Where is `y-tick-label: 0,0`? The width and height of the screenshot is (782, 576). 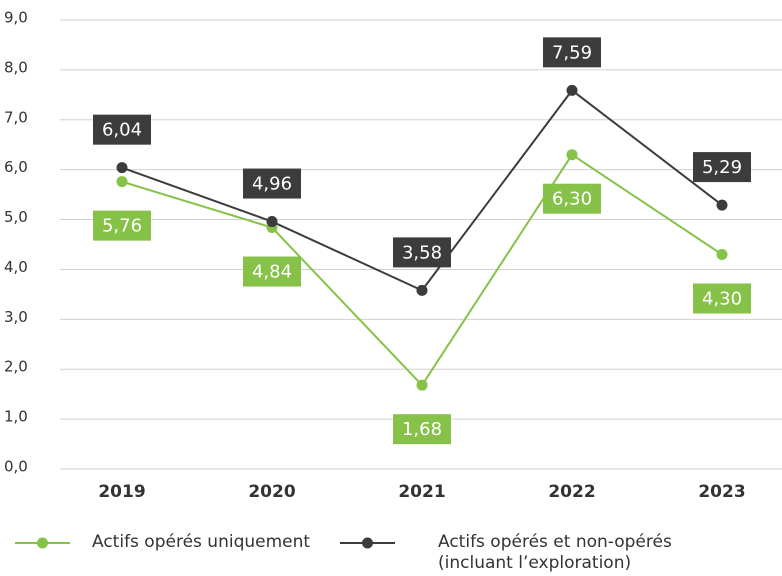 y-tick-label: 0,0 is located at coordinates (16, 467).